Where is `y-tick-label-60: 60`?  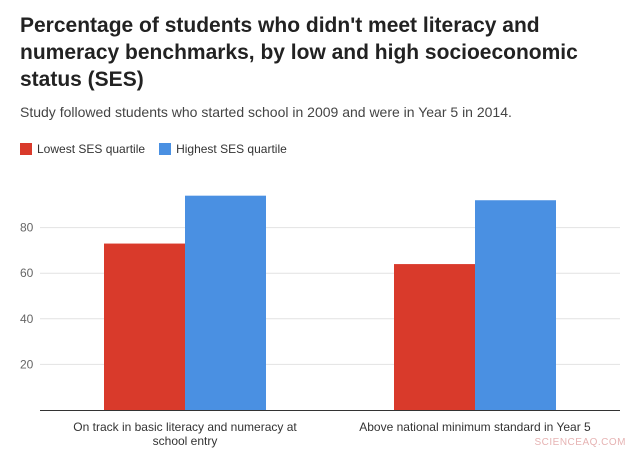
y-tick-label-60: 60 is located at coordinates (27, 273).